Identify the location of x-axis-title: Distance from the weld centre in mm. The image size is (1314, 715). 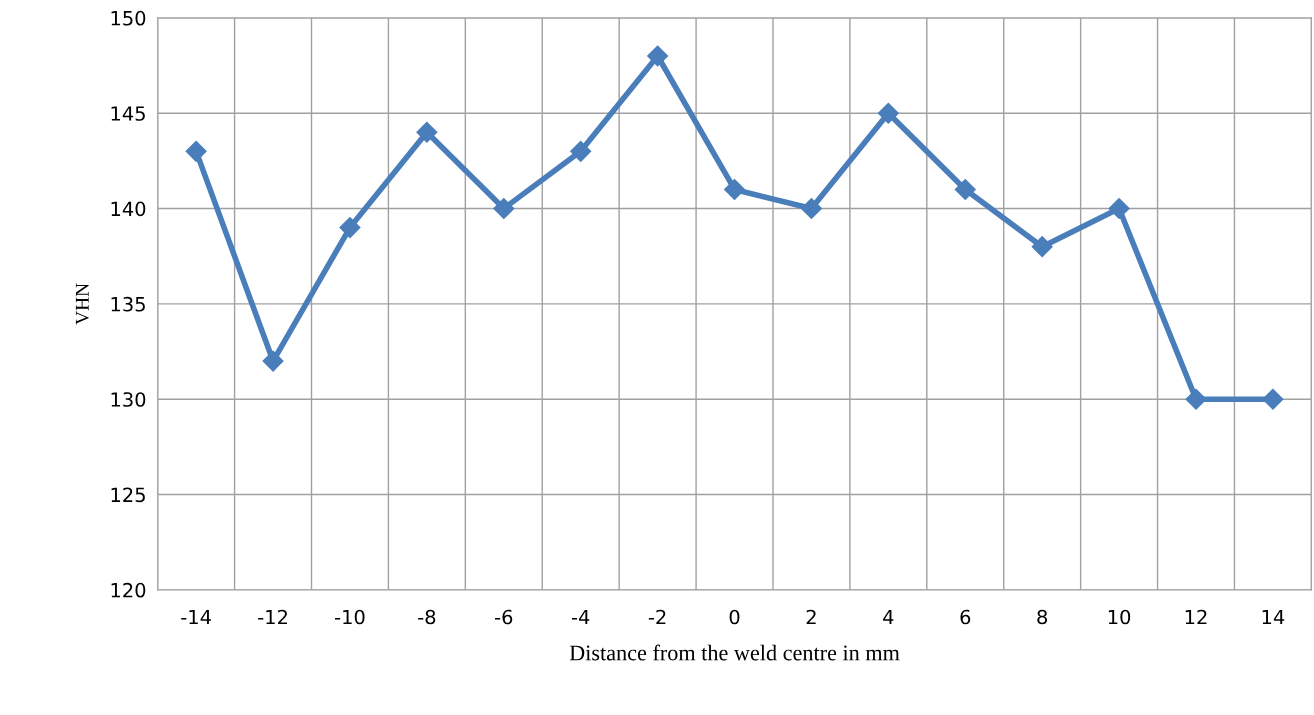
(734, 652).